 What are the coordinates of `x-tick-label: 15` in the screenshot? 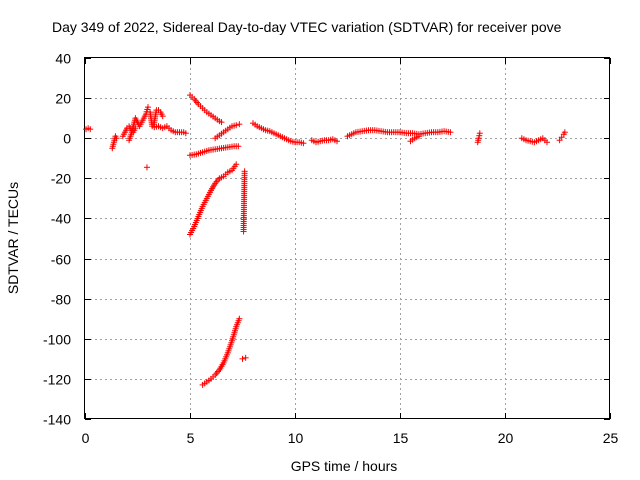 It's located at (401, 438).